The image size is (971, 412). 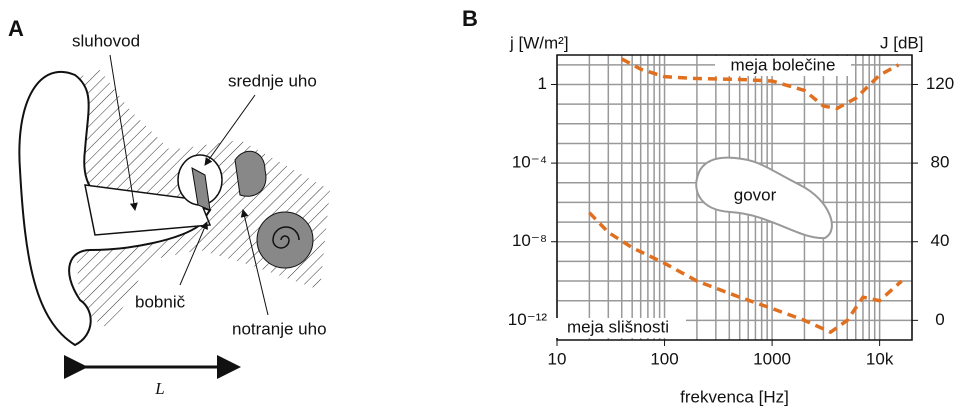 I want to click on y-tick-label: 10⁻⁴, so click(x=529, y=162).